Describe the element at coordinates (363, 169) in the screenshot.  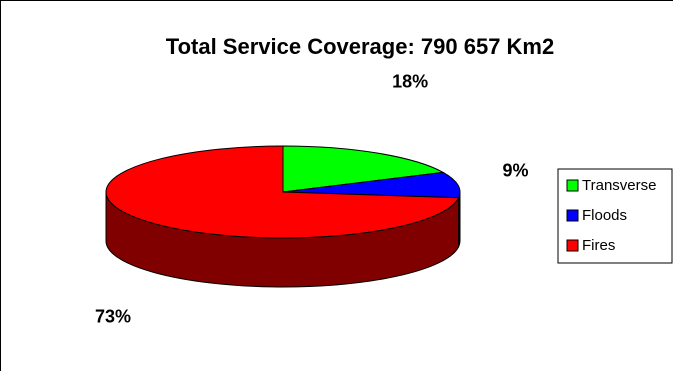
I see `pie-slice-transverse` at that location.